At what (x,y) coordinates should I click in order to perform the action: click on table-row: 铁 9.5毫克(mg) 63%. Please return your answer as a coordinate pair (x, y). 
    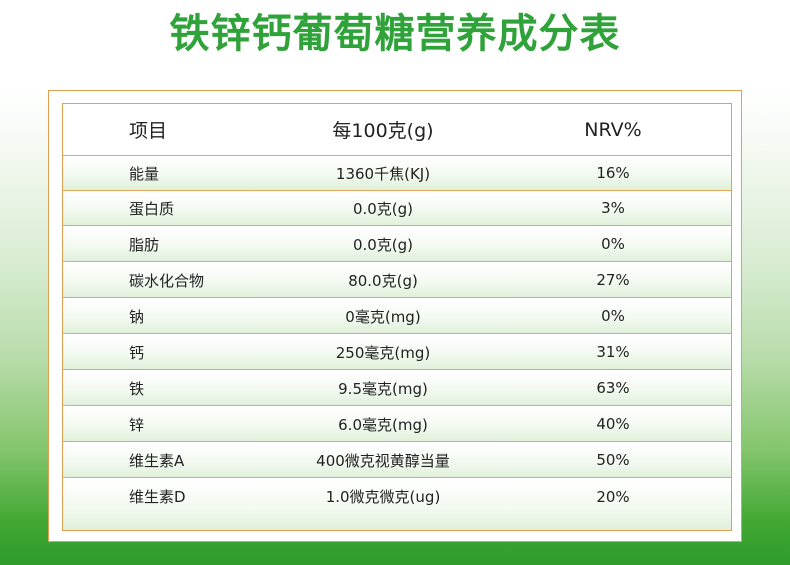
    Looking at the image, I should click on (397, 388).